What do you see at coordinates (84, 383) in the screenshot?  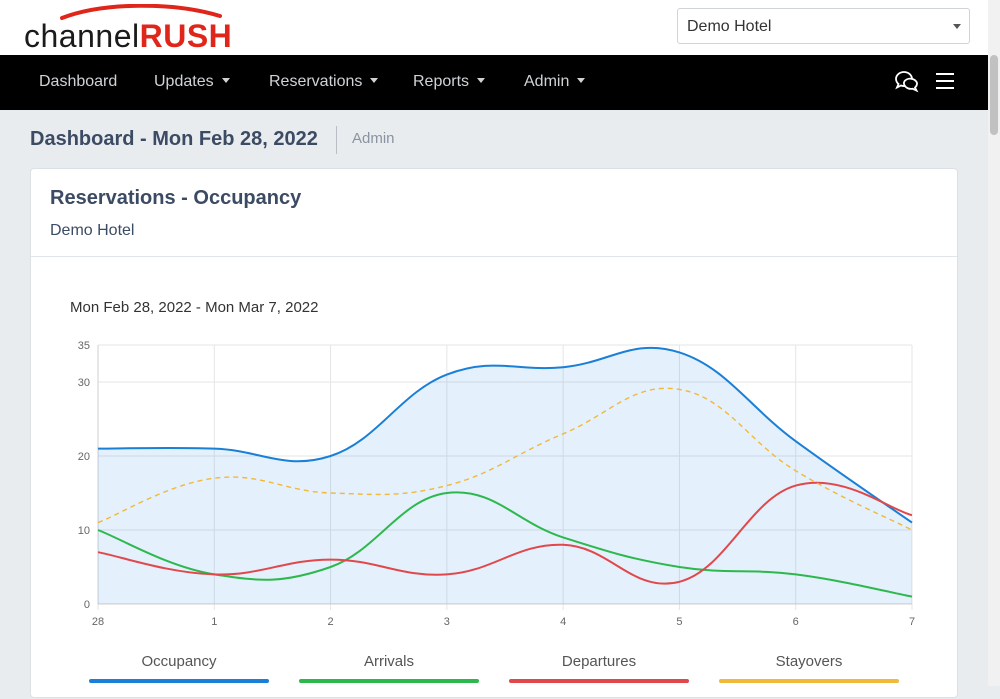 I see `y-tick-label: 30` at bounding box center [84, 383].